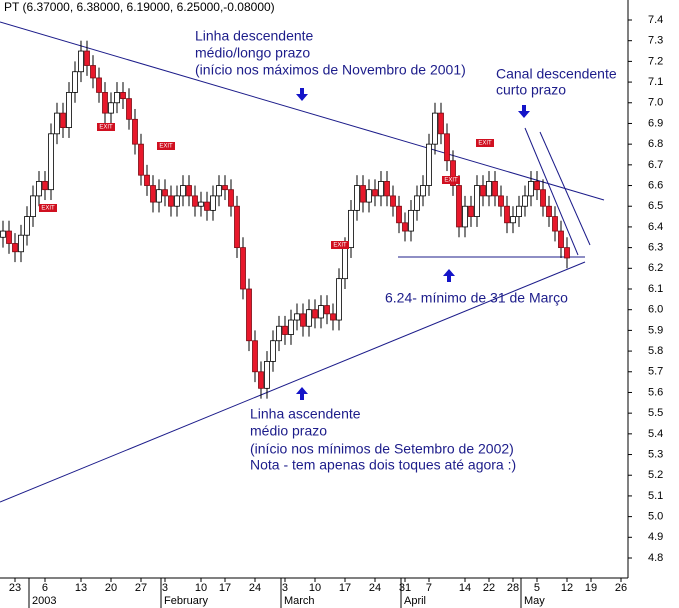 This screenshot has width=679, height=608. I want to click on annotation: Linha ascendente, so click(305, 414).